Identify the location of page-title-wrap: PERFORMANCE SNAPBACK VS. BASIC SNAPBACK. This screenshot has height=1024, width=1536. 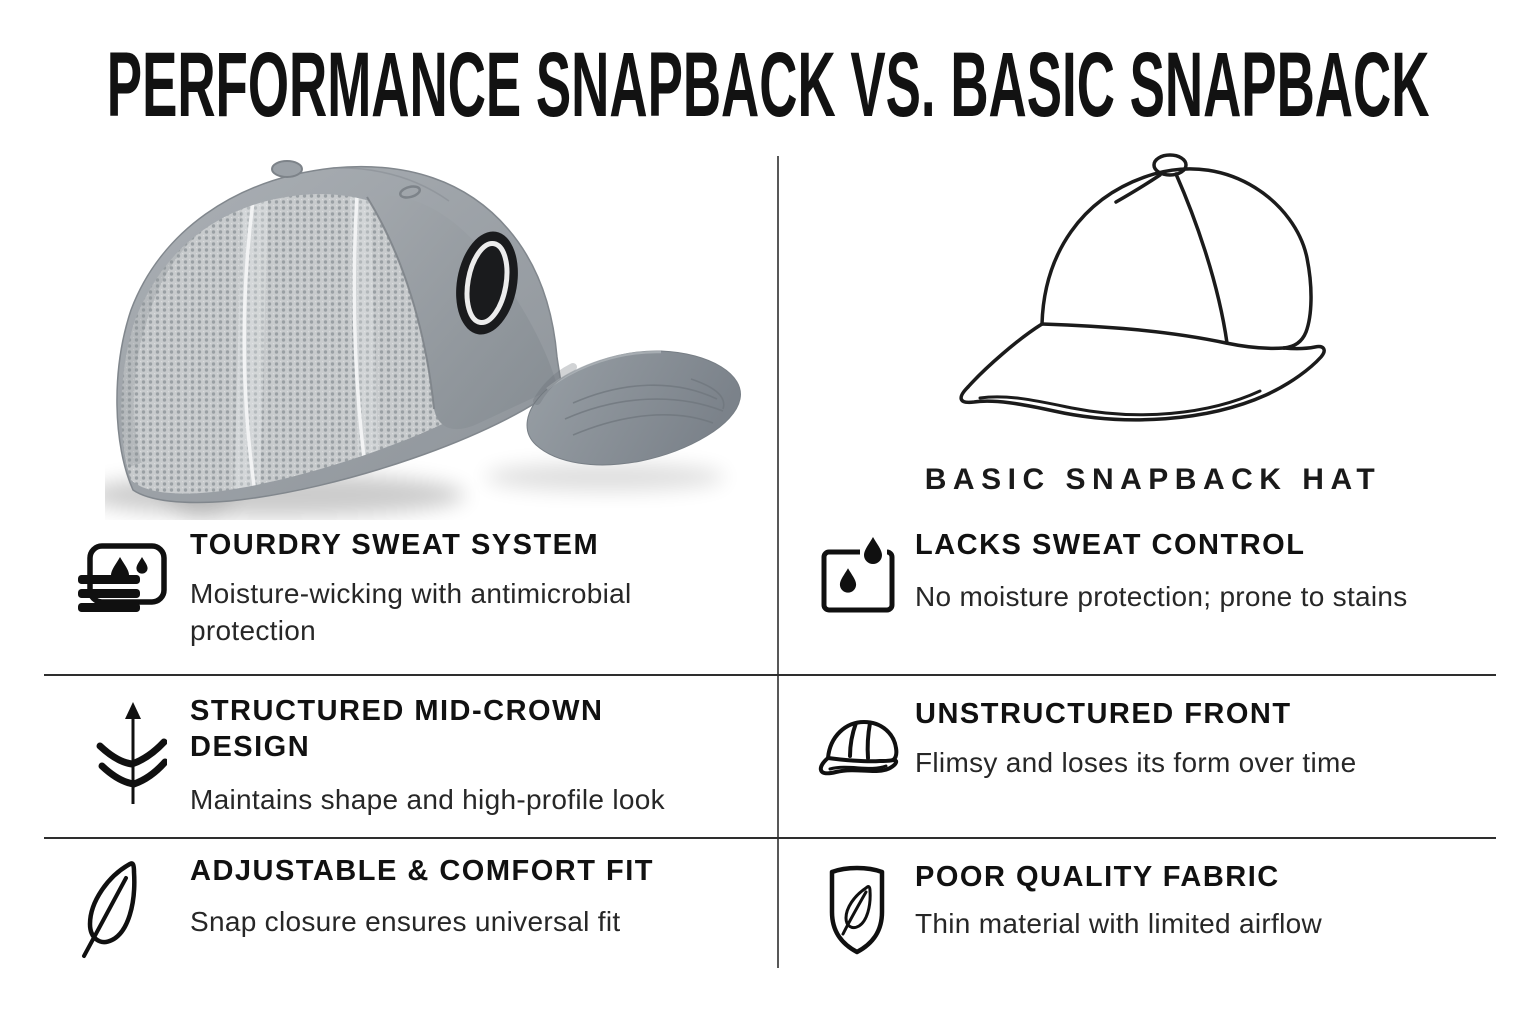
(768, 85).